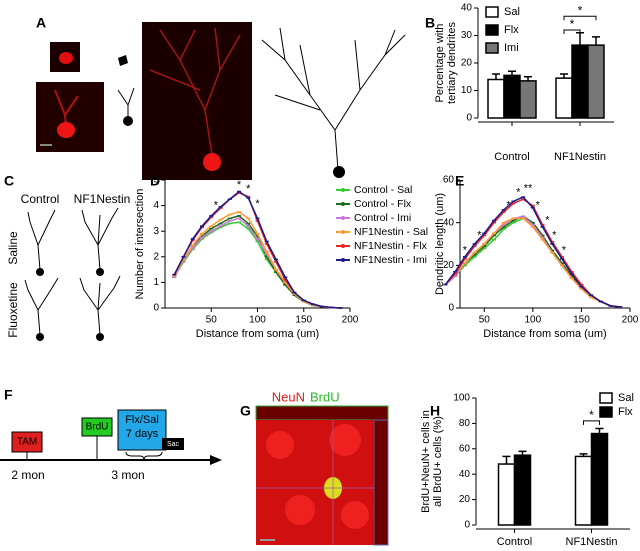 The width and height of the screenshot is (640, 551). I want to click on channel-label: BrdU, so click(325, 396).